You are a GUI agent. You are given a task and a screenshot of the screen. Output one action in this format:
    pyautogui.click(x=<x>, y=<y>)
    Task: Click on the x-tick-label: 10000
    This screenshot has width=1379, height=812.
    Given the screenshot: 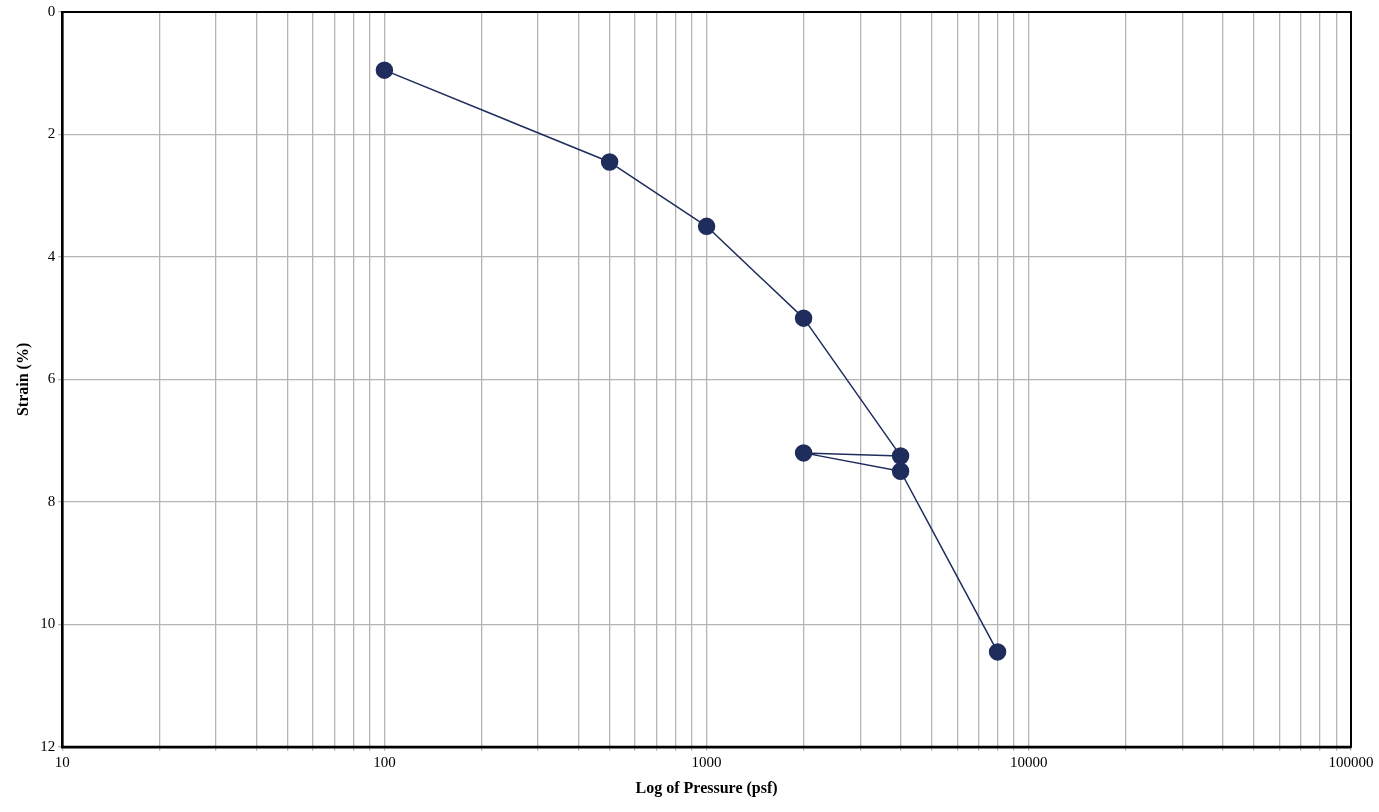 What is the action you would take?
    pyautogui.click(x=1029, y=761)
    